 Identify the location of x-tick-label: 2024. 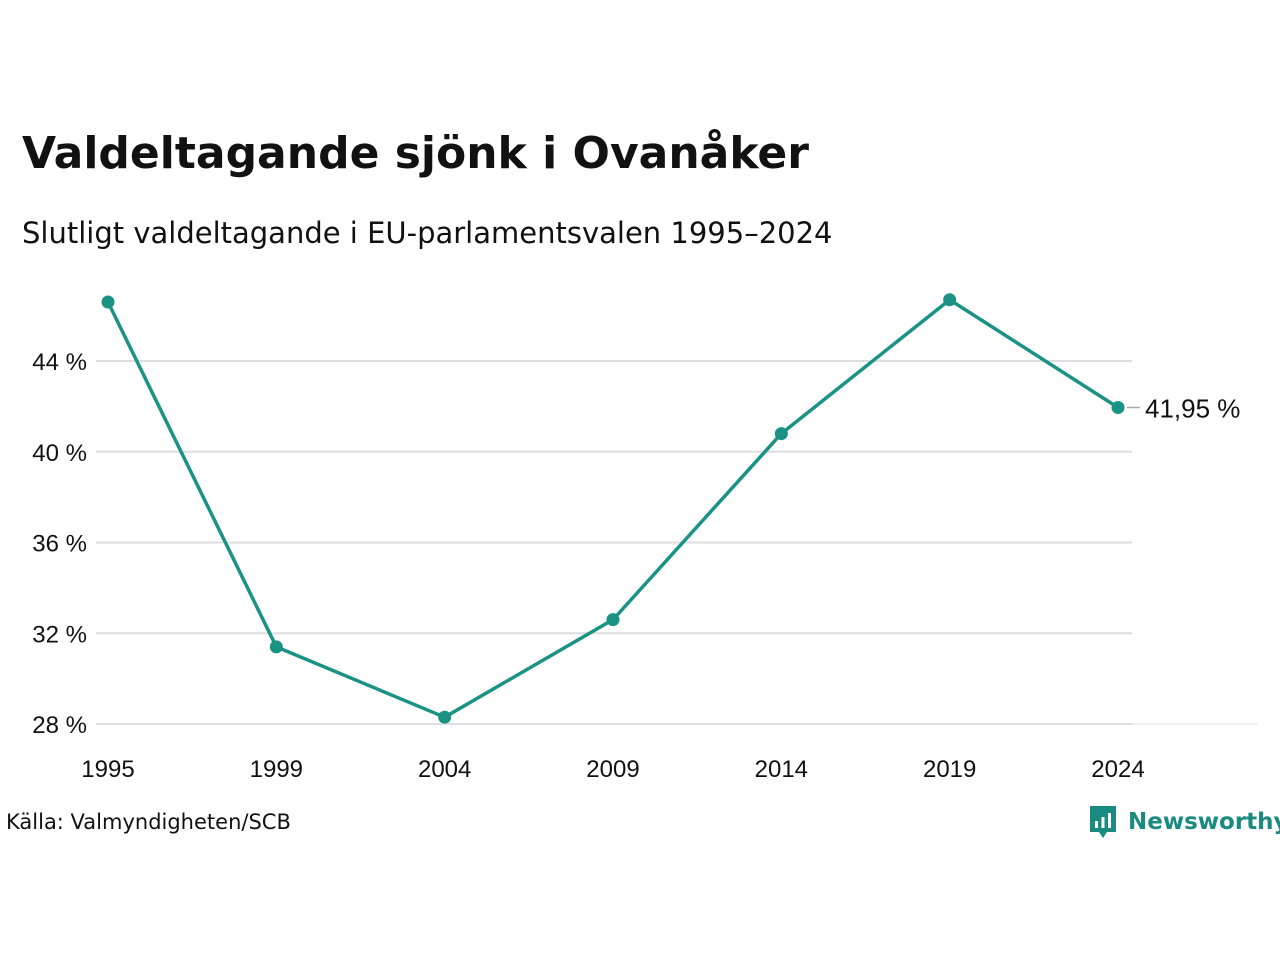
(1117, 769).